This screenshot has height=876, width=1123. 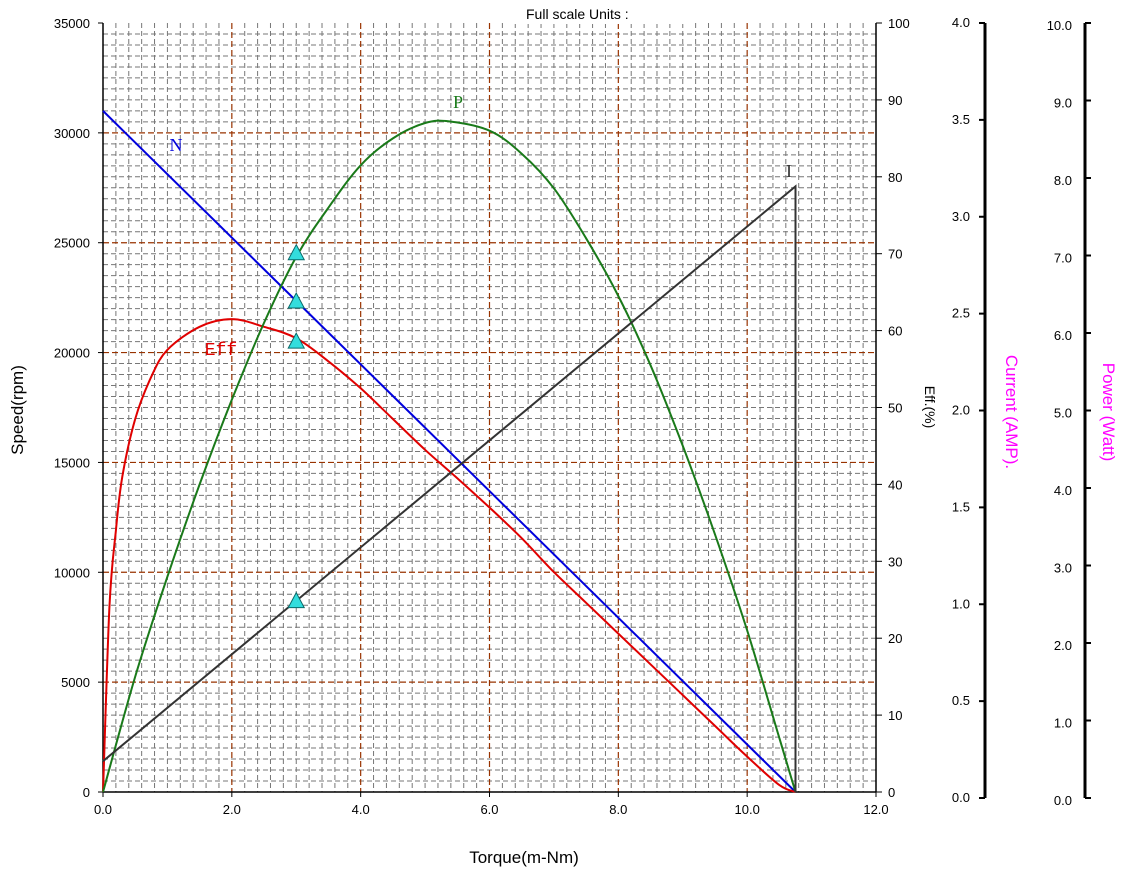 I want to click on speed-tick-label: 35000, so click(x=72, y=23).